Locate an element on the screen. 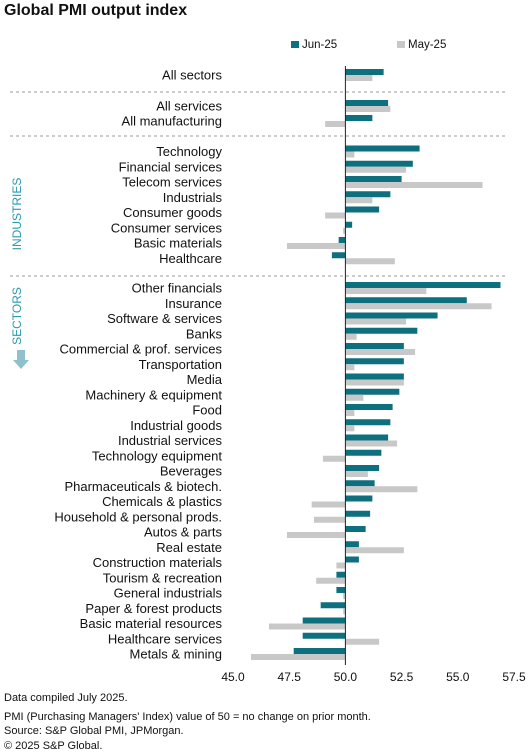  row-label-technology-equipment: Technology equipment is located at coordinates (157, 455).